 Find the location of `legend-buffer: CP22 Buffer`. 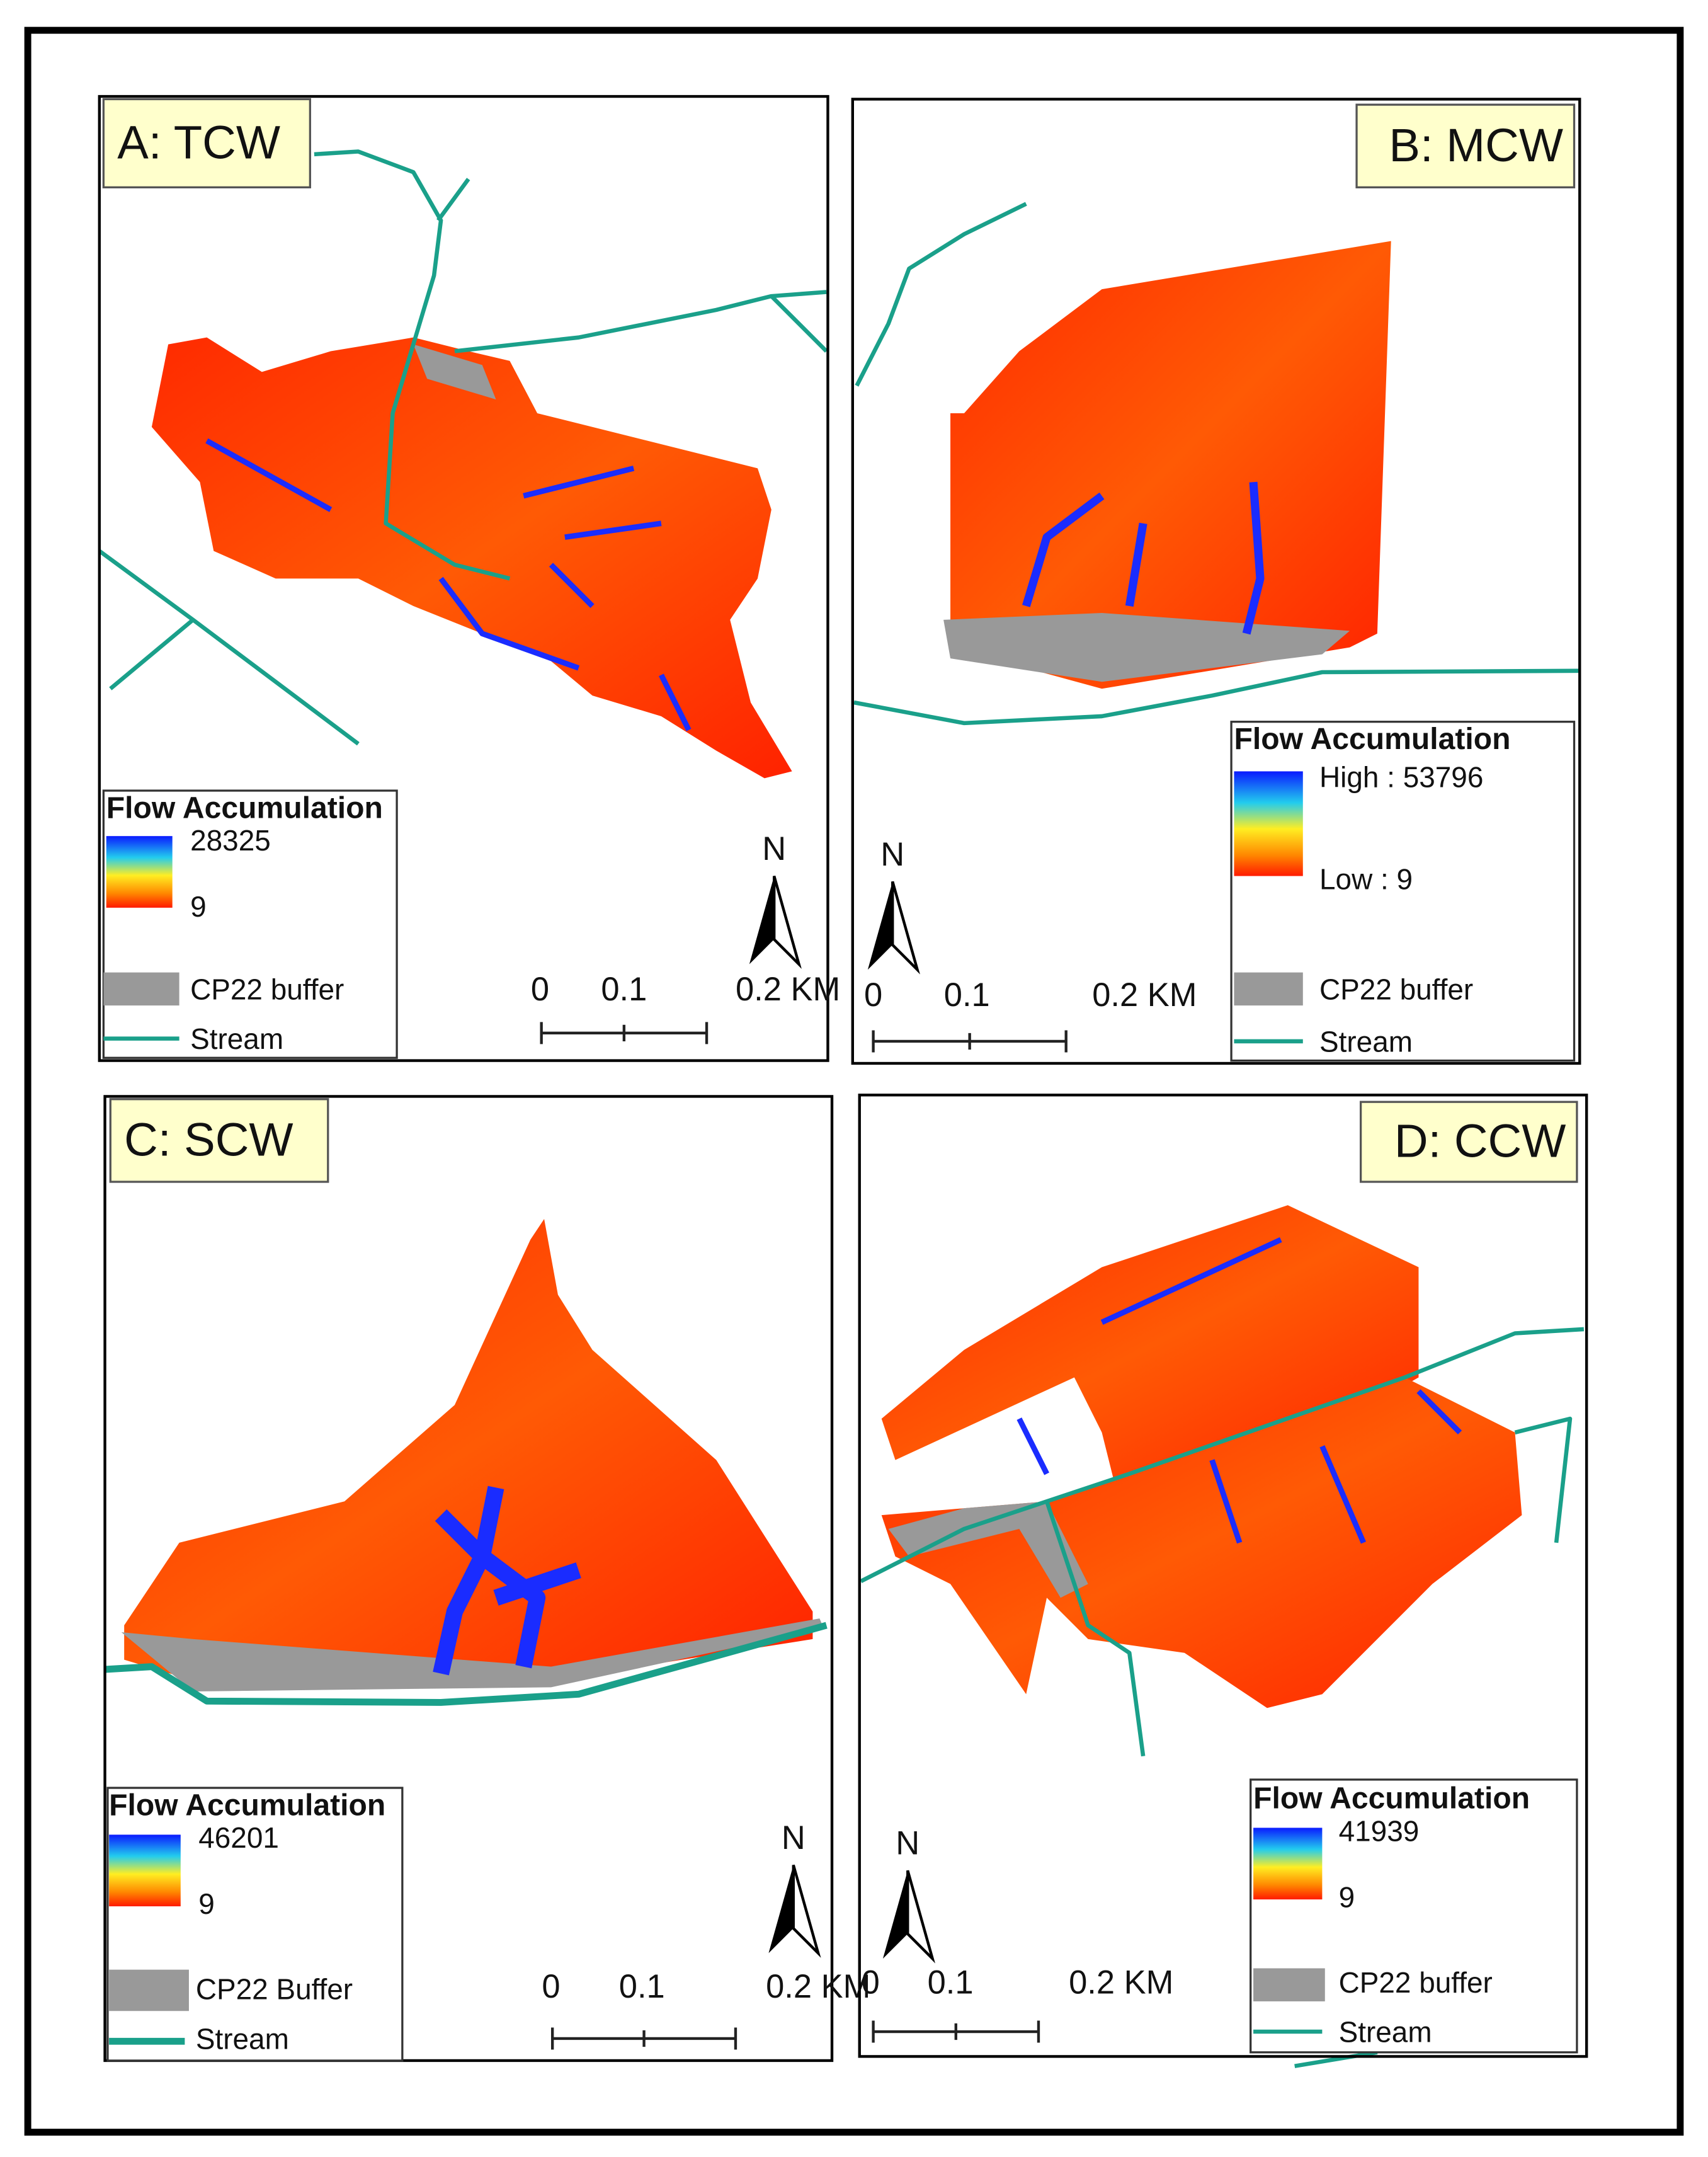

legend-buffer: CP22 Buffer is located at coordinates (274, 1990).